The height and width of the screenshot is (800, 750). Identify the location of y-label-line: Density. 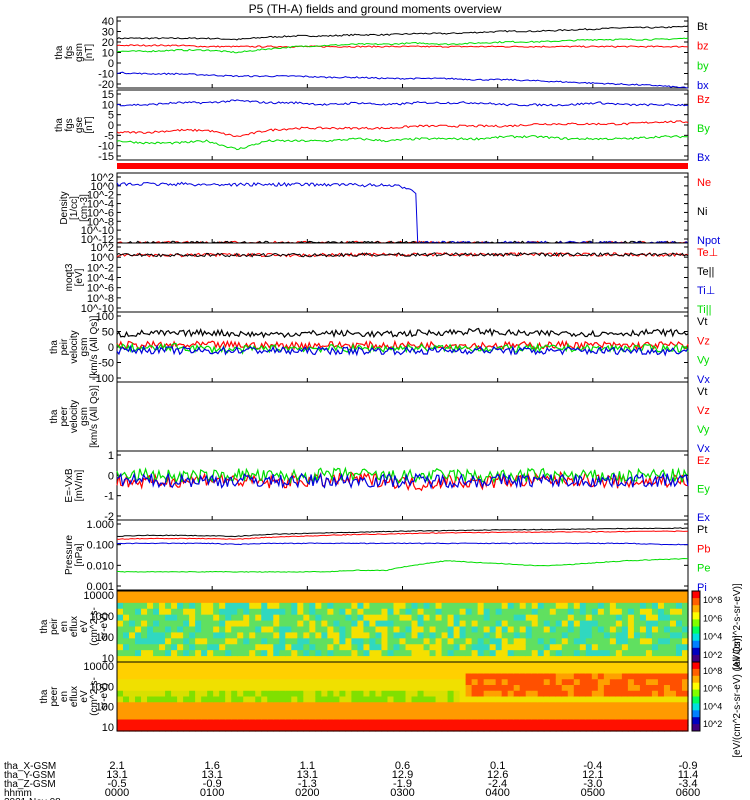
(64, 207).